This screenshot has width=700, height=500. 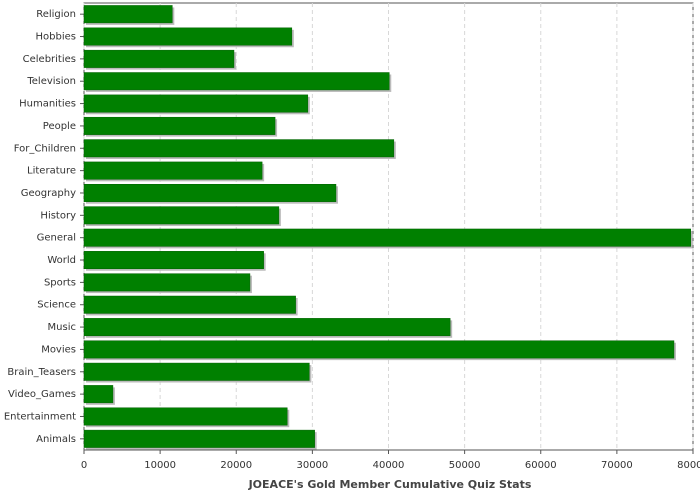 What do you see at coordinates (41, 372) in the screenshot?
I see `y-tick-label: Brain_Teasers` at bounding box center [41, 372].